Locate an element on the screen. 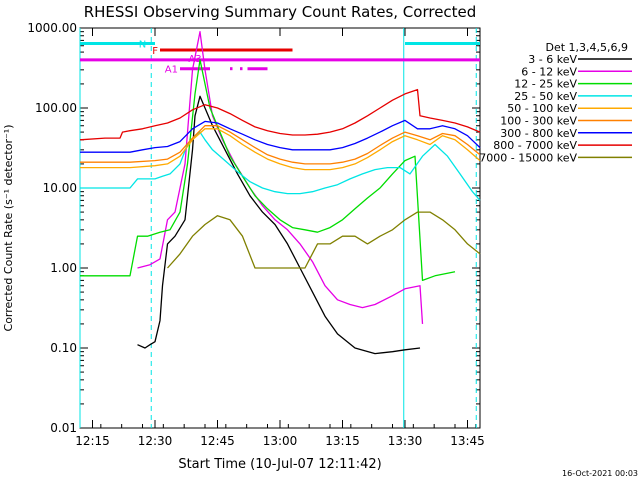 The image size is (640, 480). x-tick-label: 12:30 is located at coordinates (155, 441).